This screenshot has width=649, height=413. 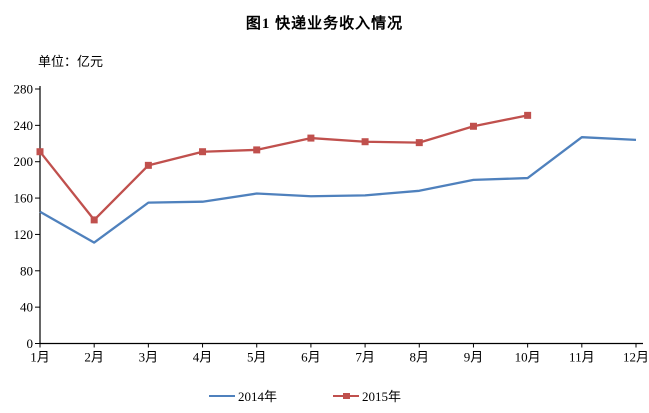 I want to click on chart-title: 图1 快递业务收入情况, so click(x=324, y=24).